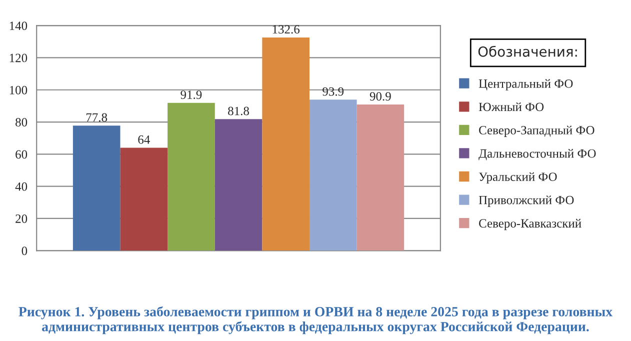 The height and width of the screenshot is (341, 631). I want to click on legend-label: Приволжский ФО, so click(526, 201).